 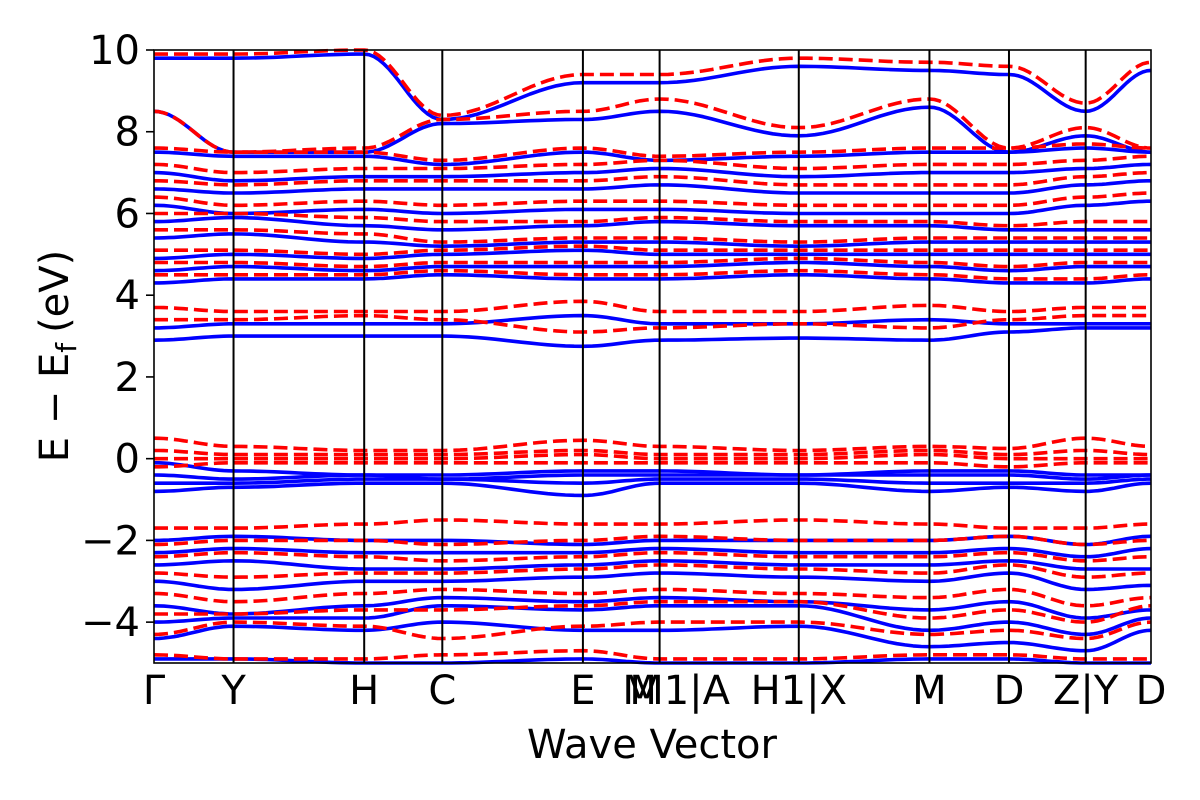 What do you see at coordinates (799, 691) in the screenshot?
I see `x-tick-label-7: H1|X` at bounding box center [799, 691].